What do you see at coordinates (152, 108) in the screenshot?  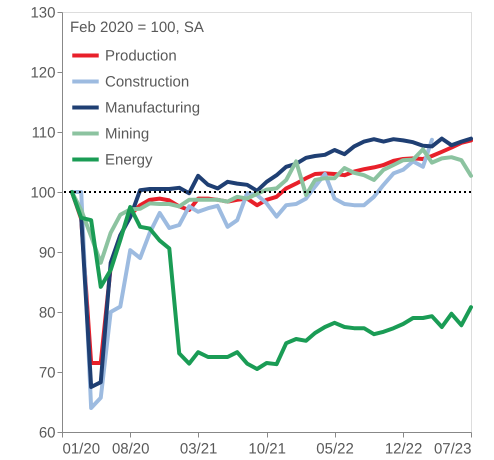 I see `legend-label: Manufacturing` at bounding box center [152, 108].